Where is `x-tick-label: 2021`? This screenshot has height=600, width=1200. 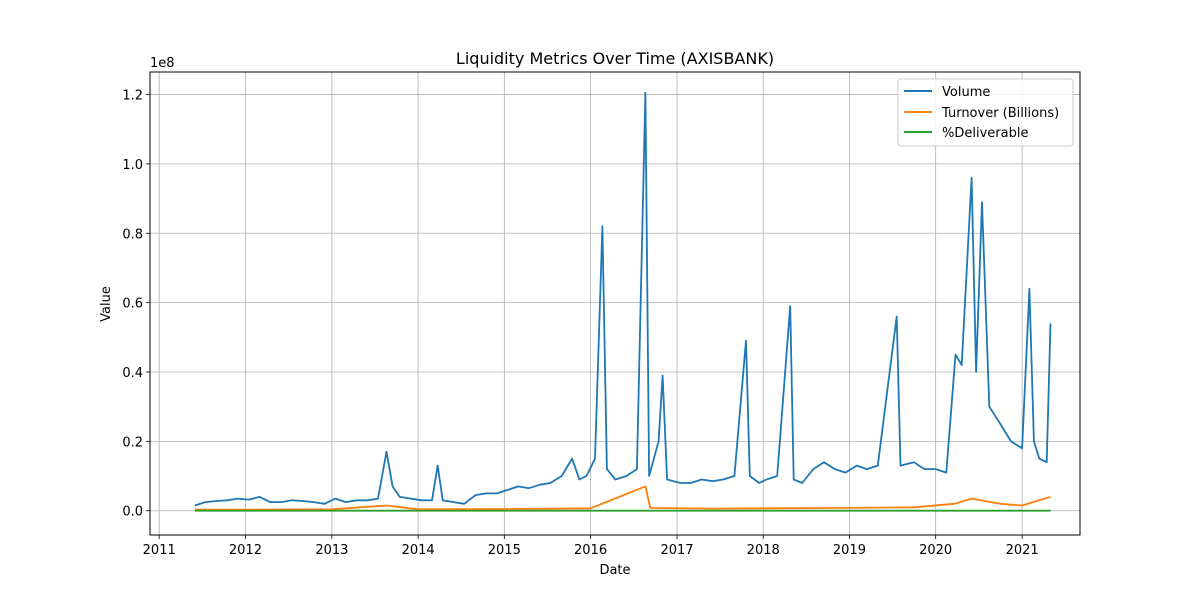 x-tick-label: 2021 is located at coordinates (1022, 550).